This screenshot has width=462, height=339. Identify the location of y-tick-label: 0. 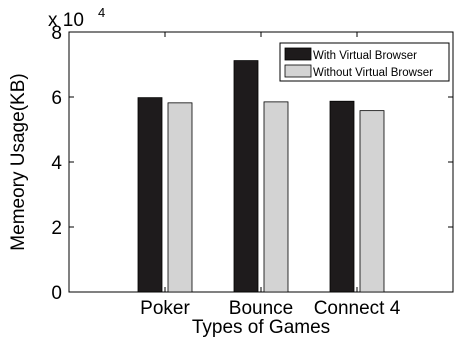
(56, 293).